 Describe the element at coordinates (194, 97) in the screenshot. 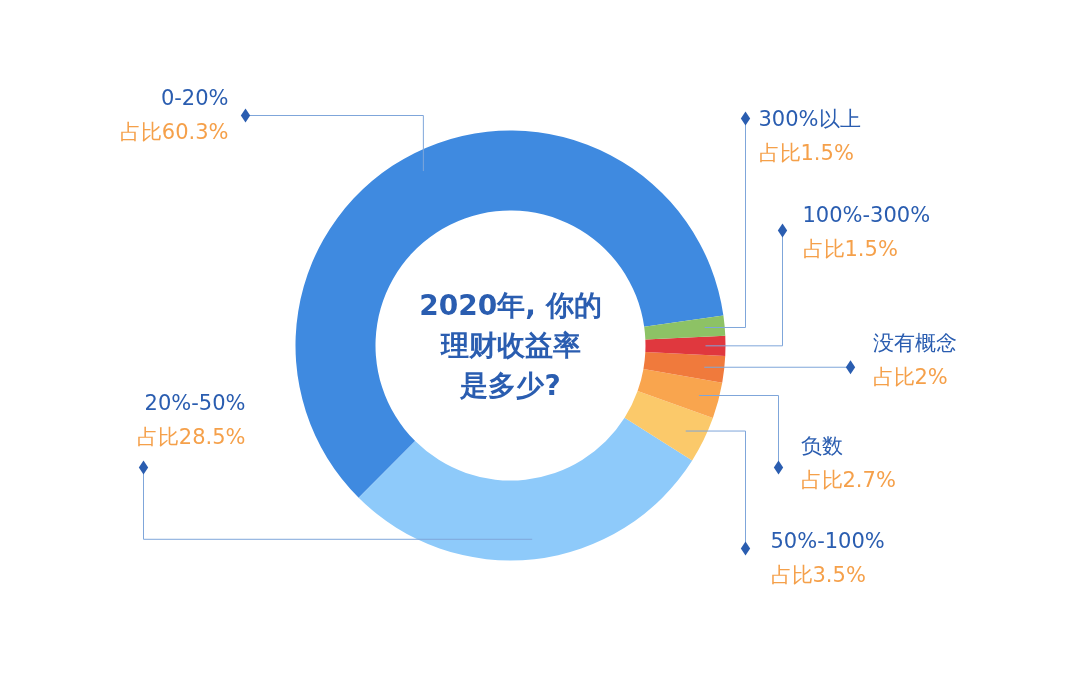

I see `slice-label: 0-20%` at that location.